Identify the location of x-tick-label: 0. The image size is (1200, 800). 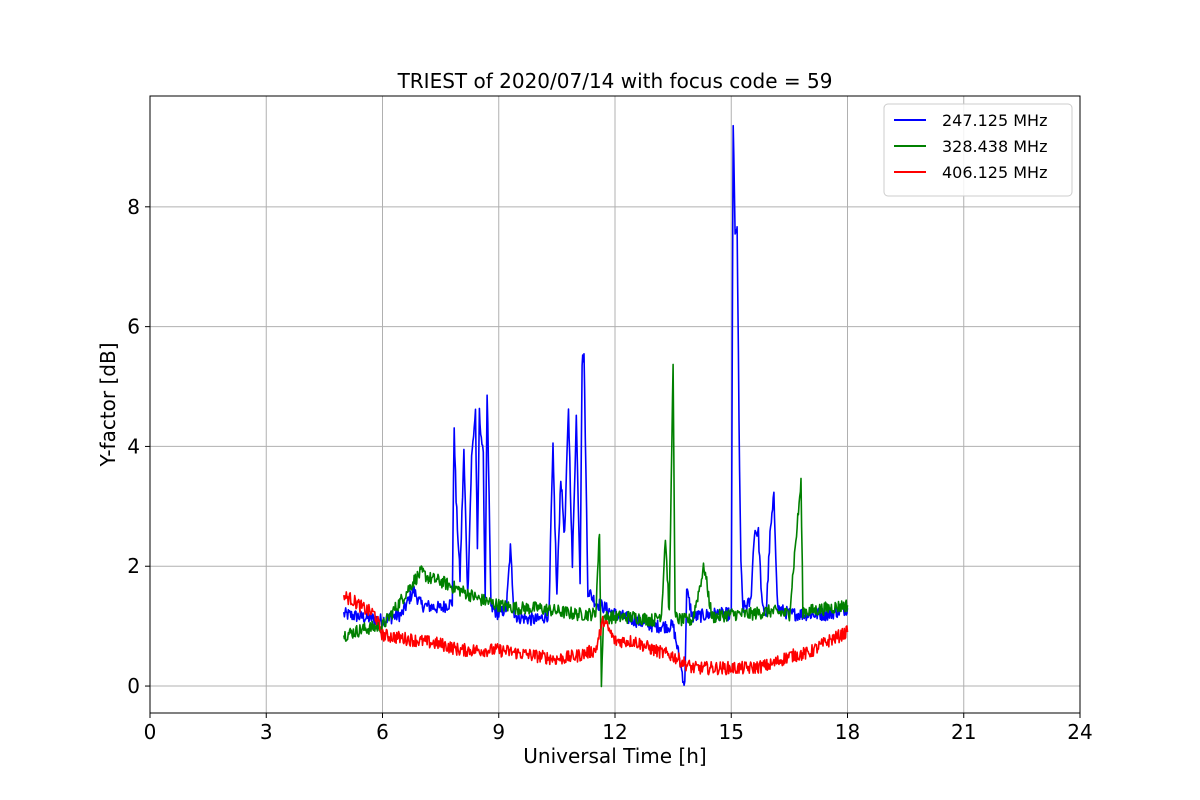
(150, 732).